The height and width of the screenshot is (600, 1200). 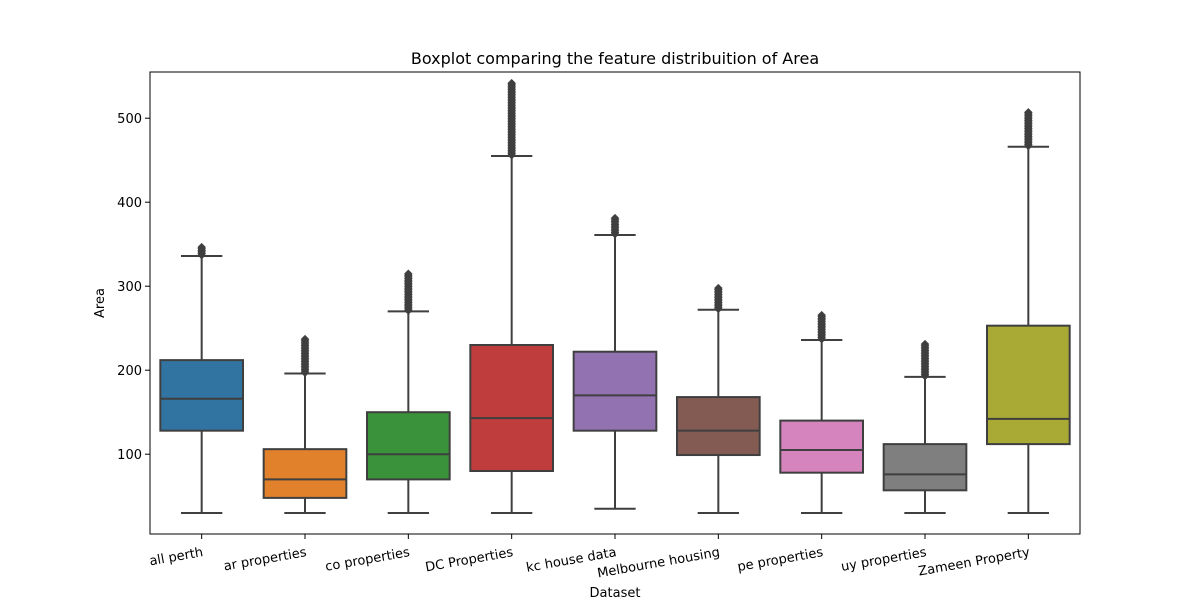 I want to click on y-tick-label: 200, so click(x=129, y=371).